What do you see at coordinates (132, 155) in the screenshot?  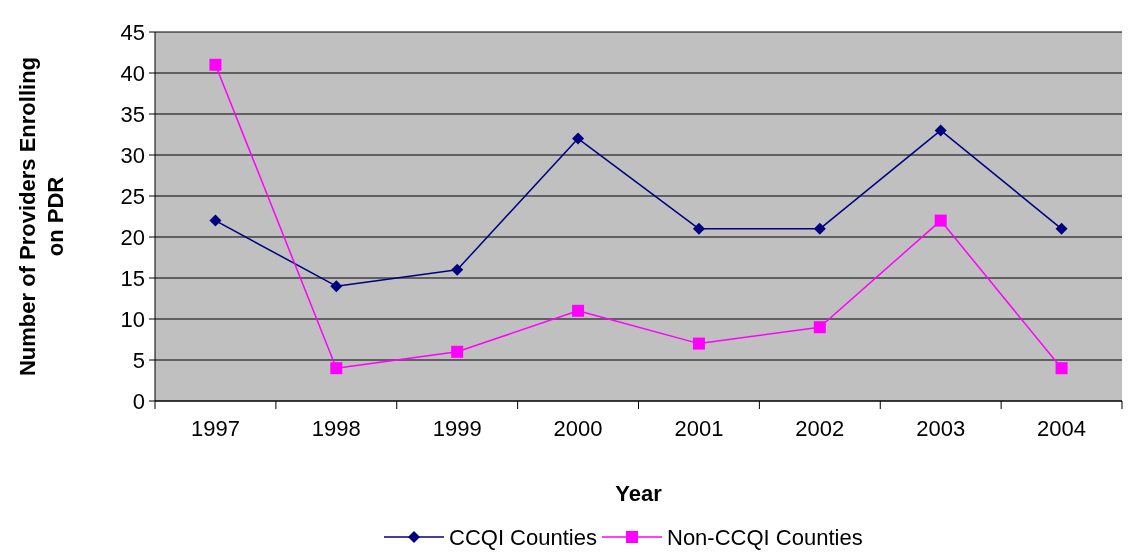 I see `y-tick-label: 30` at bounding box center [132, 155].